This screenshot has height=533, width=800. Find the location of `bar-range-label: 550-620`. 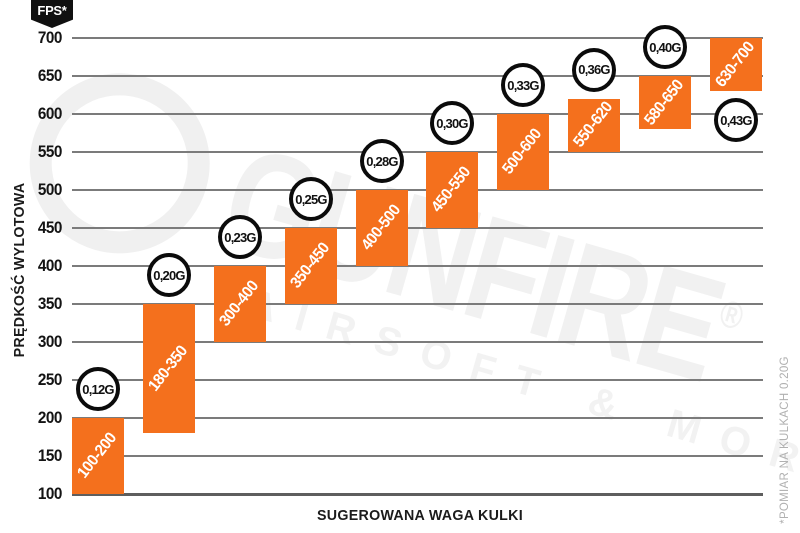

bar-range-label: 550-620 is located at coordinates (593, 125).